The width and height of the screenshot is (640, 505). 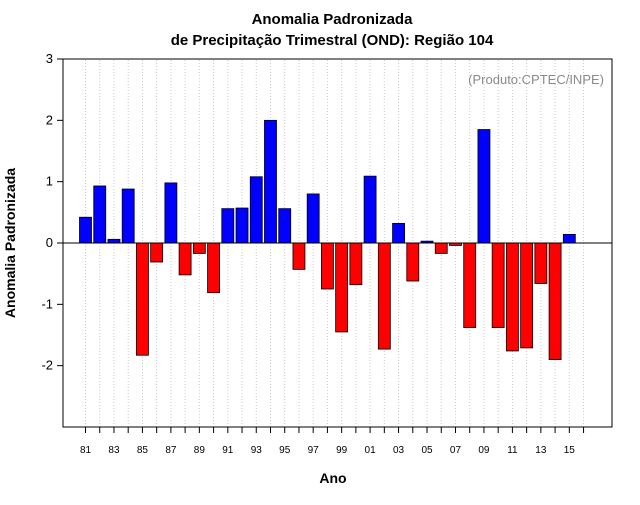 What do you see at coordinates (327, 266) in the screenshot?
I see `bar-1998` at bounding box center [327, 266].